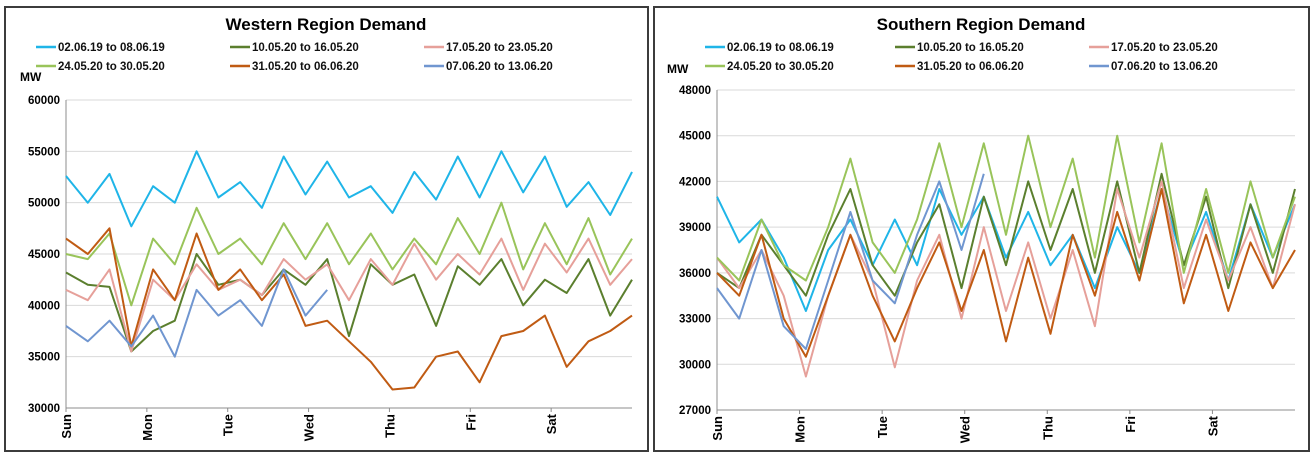 Image resolution: width=1314 pixels, height=460 pixels. What do you see at coordinates (695, 182) in the screenshot?
I see `y-tick-label: 42000` at bounding box center [695, 182].